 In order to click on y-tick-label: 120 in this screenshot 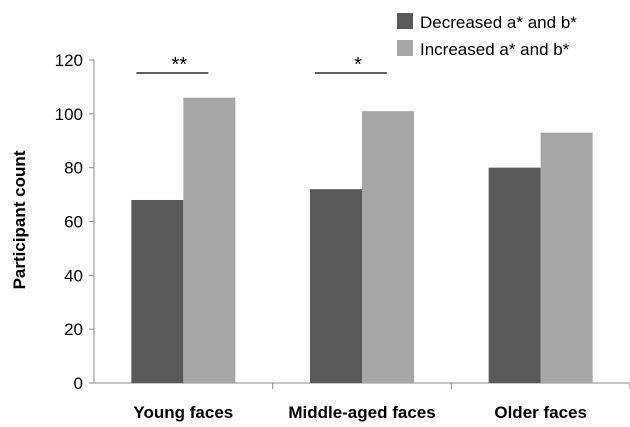, I will do `click(69, 60)`.